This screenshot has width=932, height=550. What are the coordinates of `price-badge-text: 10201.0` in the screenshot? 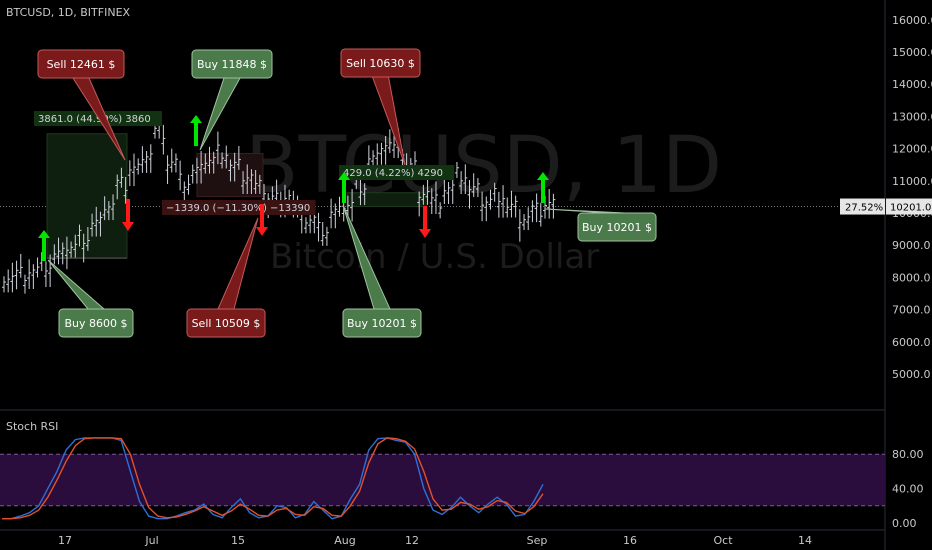 It's located at (910, 208).